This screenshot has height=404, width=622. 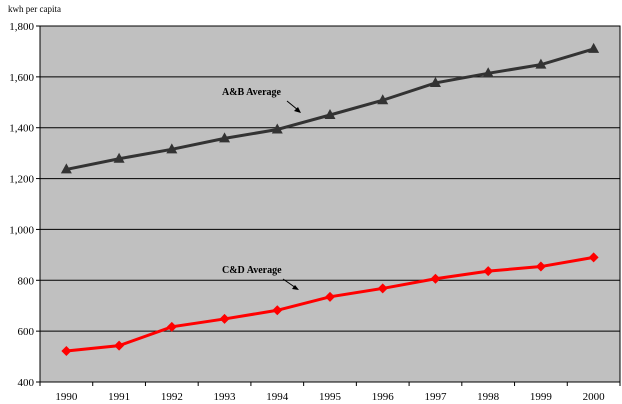 What do you see at coordinates (225, 397) in the screenshot?
I see `x-tick-label: 1993` at bounding box center [225, 397].